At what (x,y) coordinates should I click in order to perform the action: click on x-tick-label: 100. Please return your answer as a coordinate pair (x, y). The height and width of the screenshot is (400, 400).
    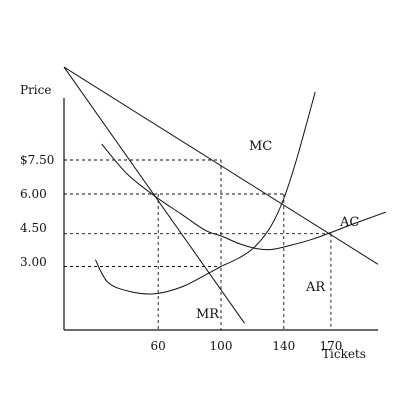
    Looking at the image, I should click on (221, 346).